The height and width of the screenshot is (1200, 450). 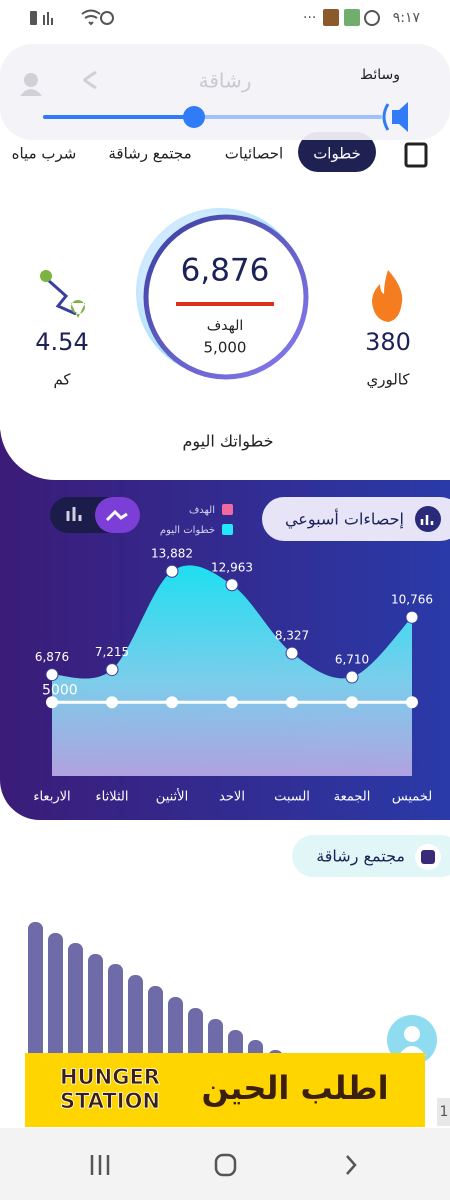 I want to click on more-icon: ···, so click(x=309, y=18).